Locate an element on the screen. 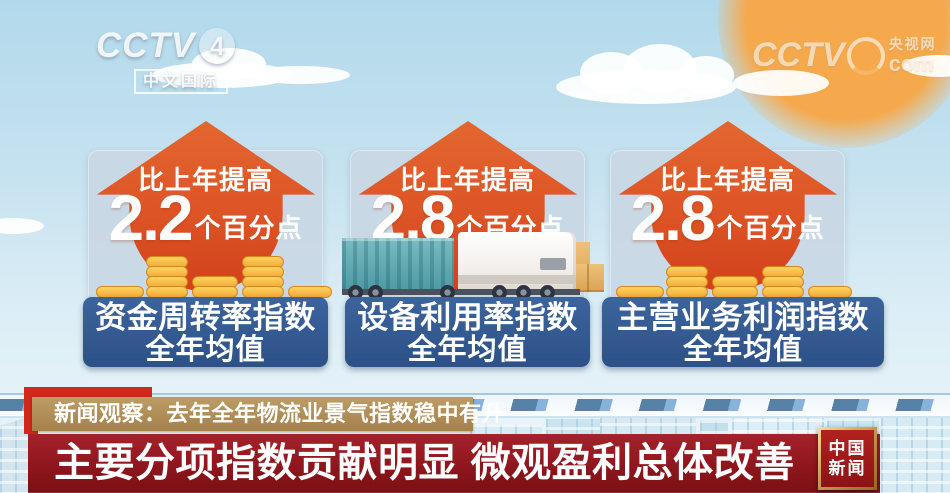  kicker-banner: 新闻观察：去年全年物流业景气指数稳中有升 is located at coordinates (268, 414).